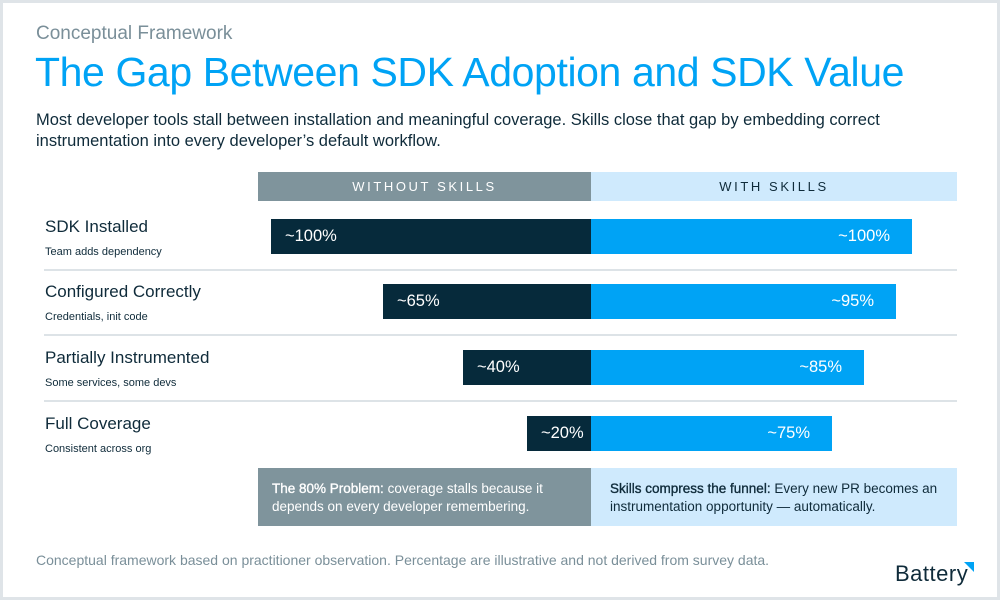 This screenshot has width=1000, height=600. I want to click on bar-with-skills: ~95%, so click(743, 301).